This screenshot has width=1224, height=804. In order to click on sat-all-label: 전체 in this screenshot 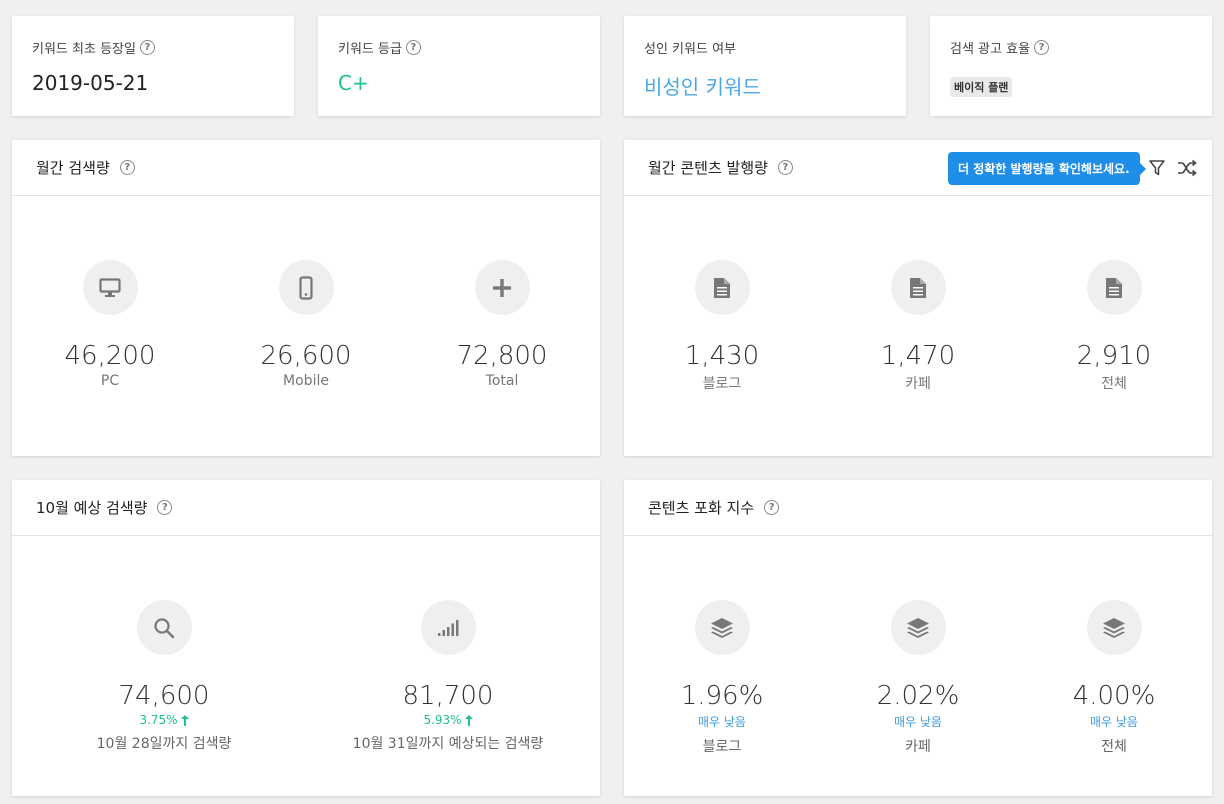, I will do `click(1114, 747)`.